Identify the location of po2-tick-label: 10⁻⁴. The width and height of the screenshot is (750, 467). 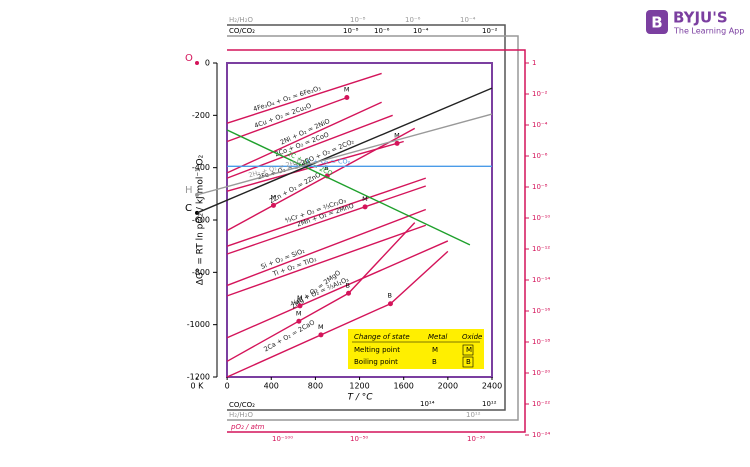
(540, 125).